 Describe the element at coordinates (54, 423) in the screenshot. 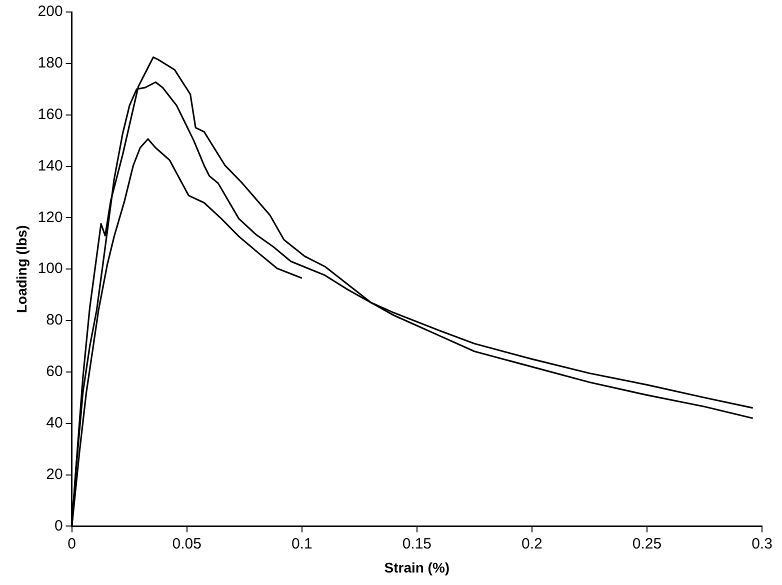

I see `y-tick-label: 40` at that location.